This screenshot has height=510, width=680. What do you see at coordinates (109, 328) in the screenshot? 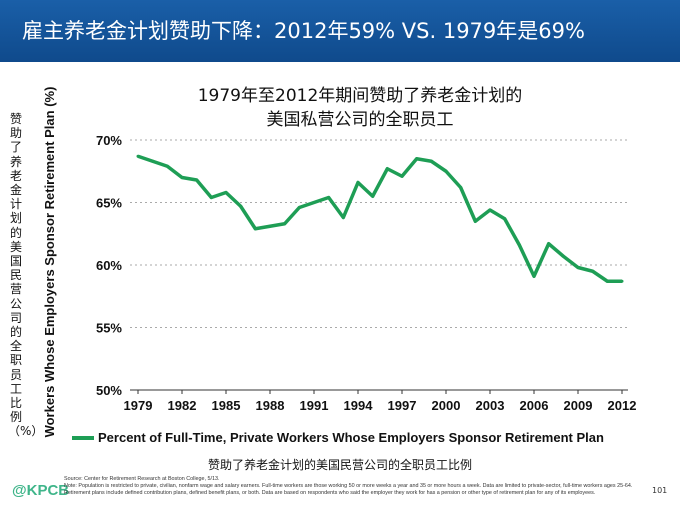
I see `y-tick-label: 55%` at bounding box center [109, 328].